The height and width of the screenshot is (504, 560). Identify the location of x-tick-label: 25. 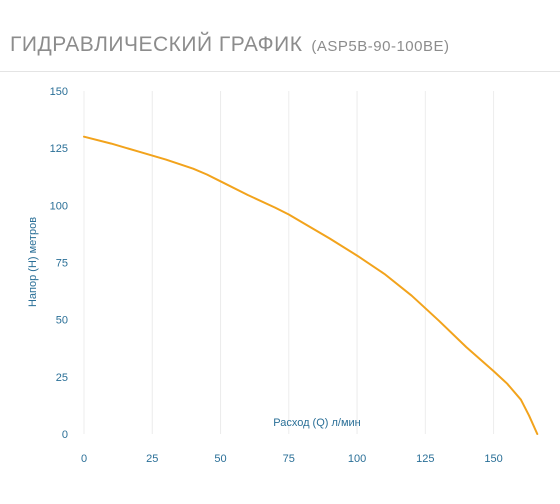
(152, 459).